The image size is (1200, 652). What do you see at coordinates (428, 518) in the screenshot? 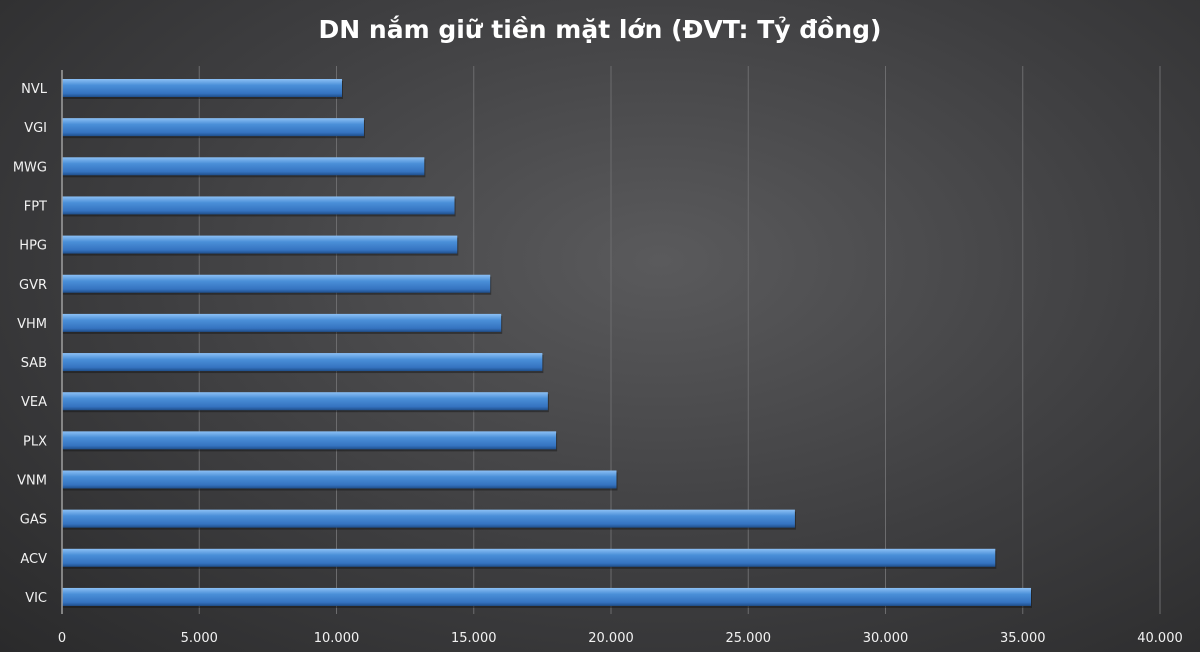
I see `bar-gas` at bounding box center [428, 518].